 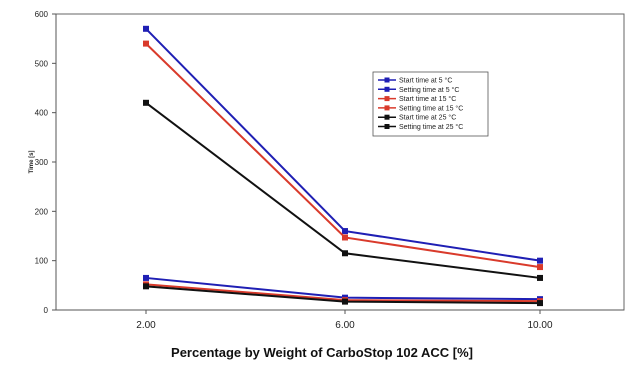 What do you see at coordinates (42, 14) in the screenshot?
I see `y-tick-label: 600` at bounding box center [42, 14].